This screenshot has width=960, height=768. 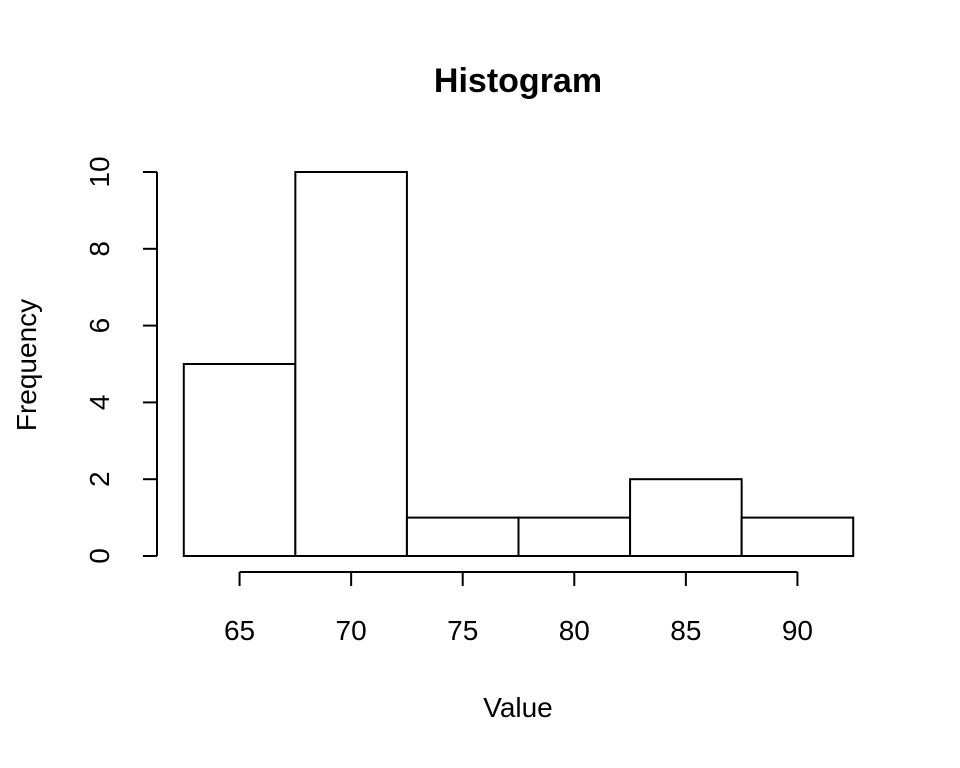 What do you see at coordinates (99, 171) in the screenshot?
I see `y-tick-label-10: 10` at bounding box center [99, 171].